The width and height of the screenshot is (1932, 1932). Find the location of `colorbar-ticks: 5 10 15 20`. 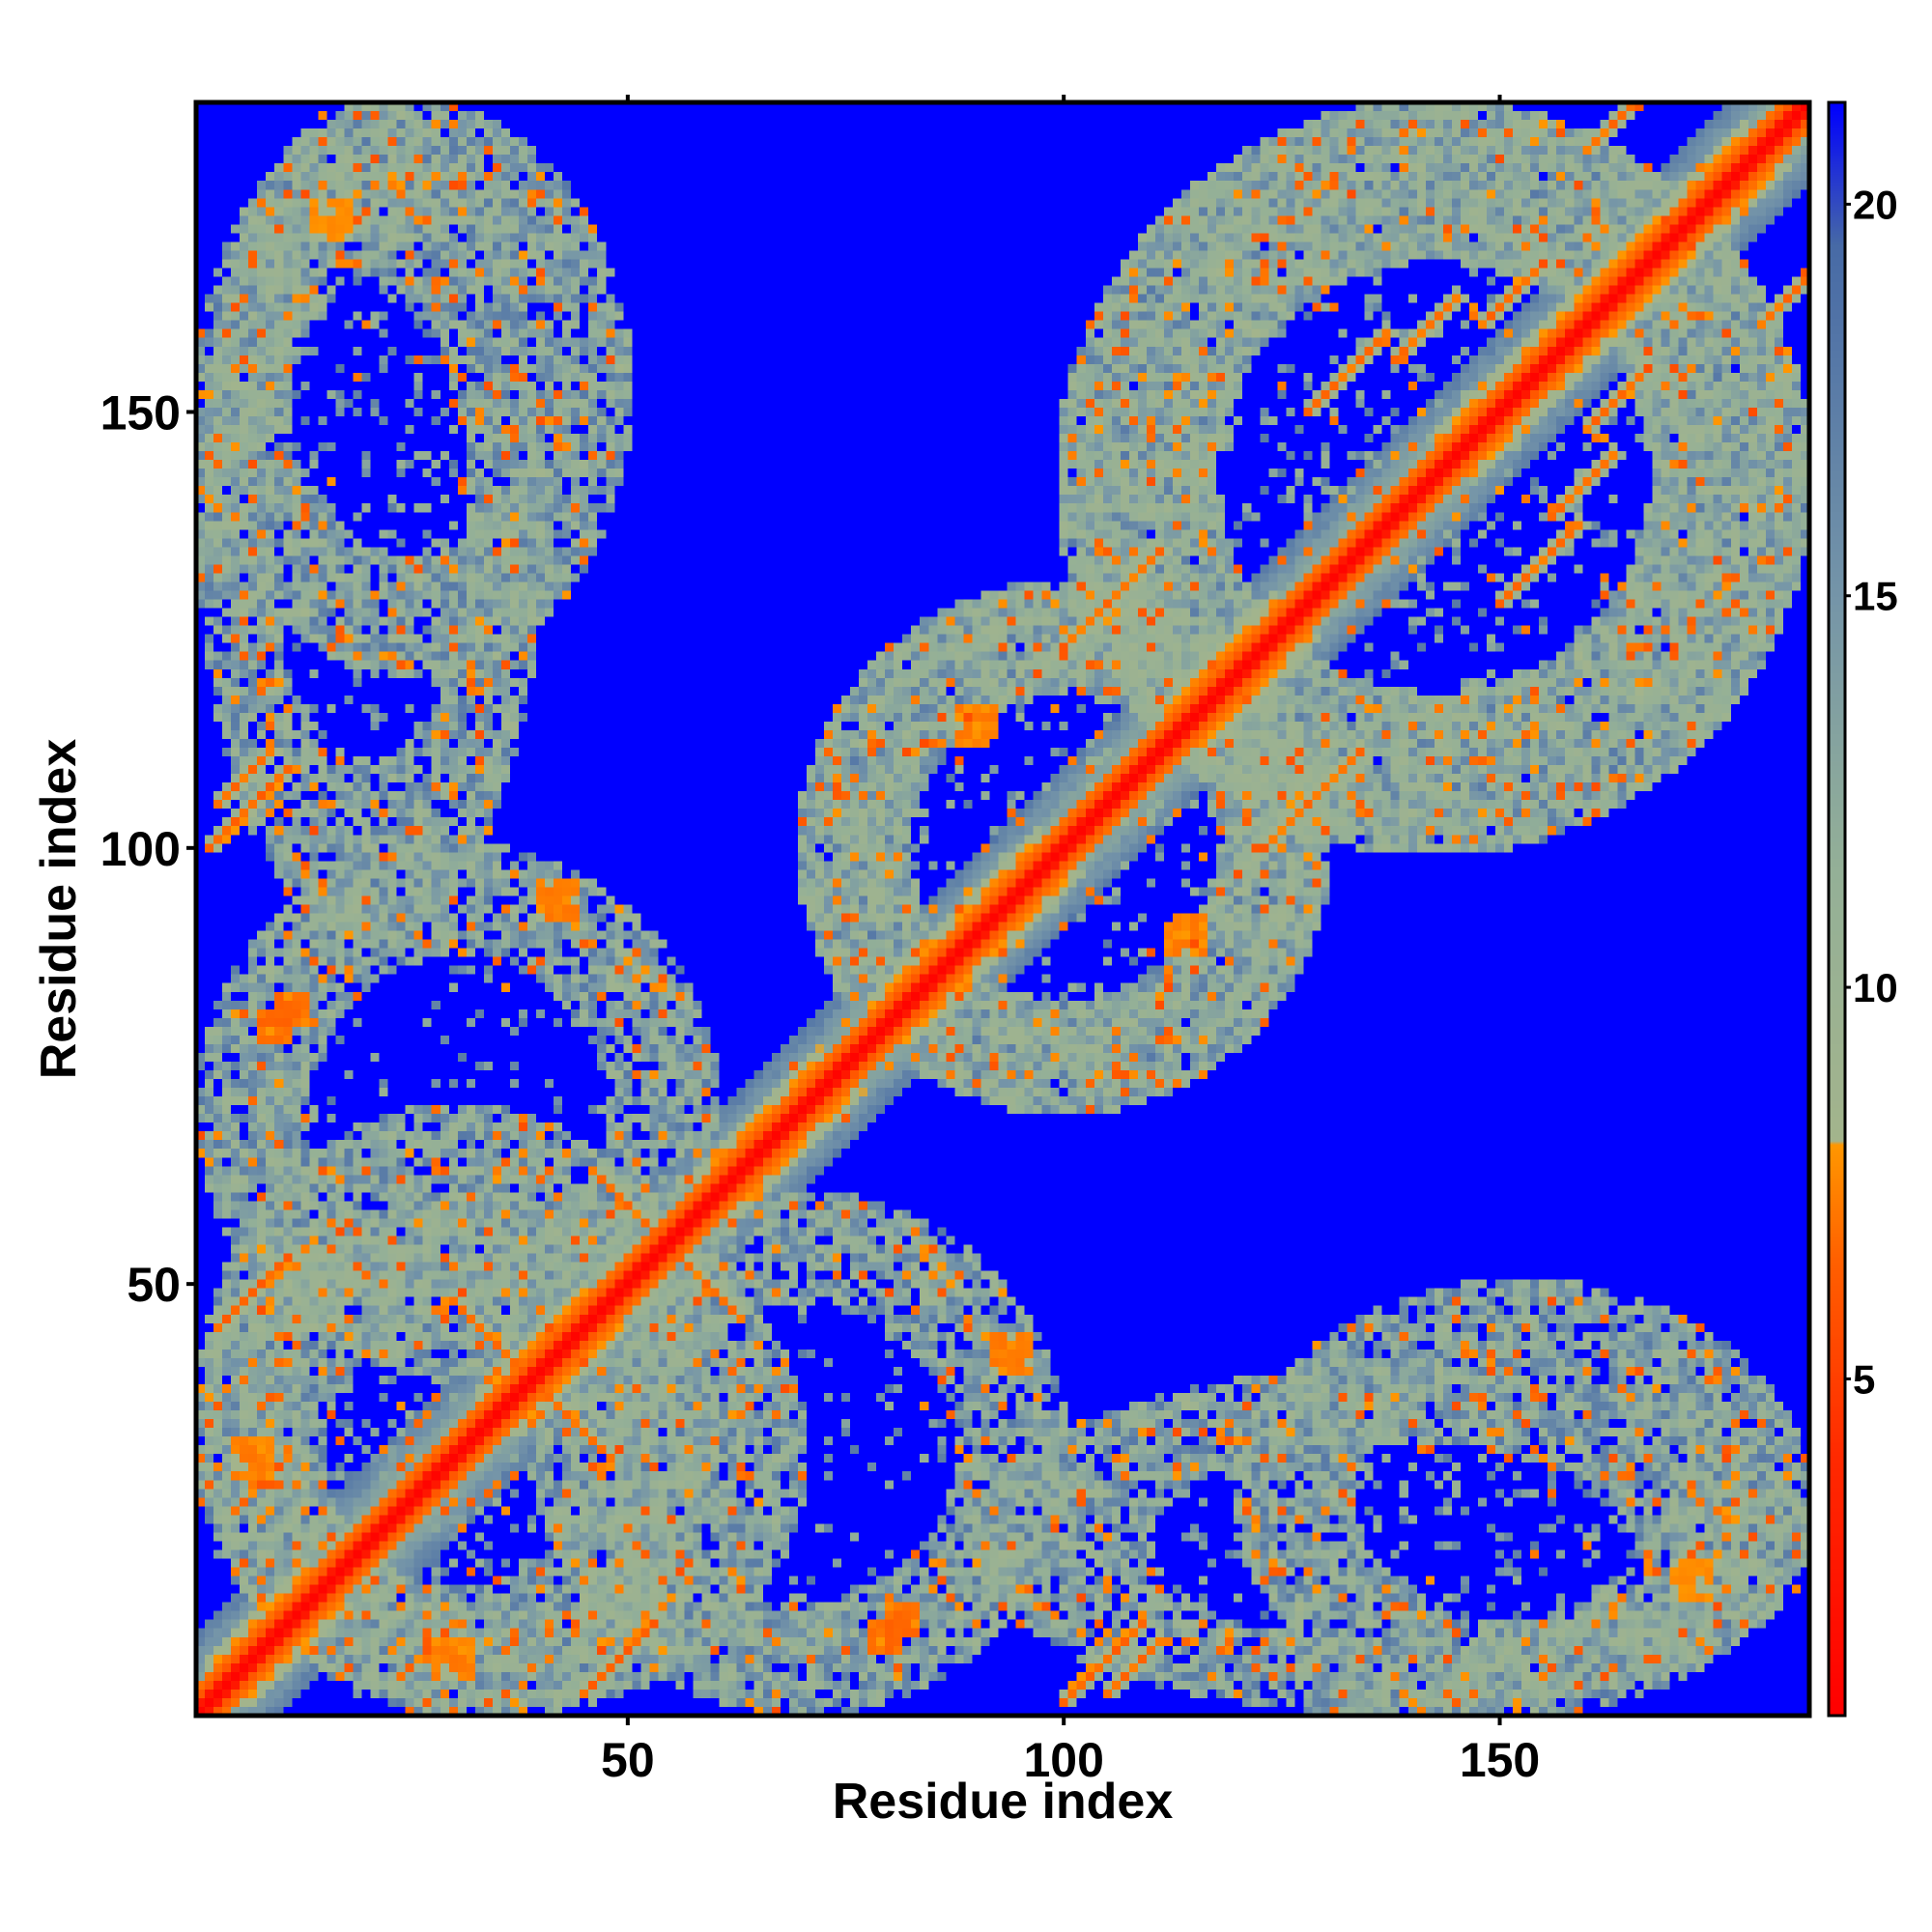

colorbar-ticks: 5 10 15 20 is located at coordinates (1871, 792).